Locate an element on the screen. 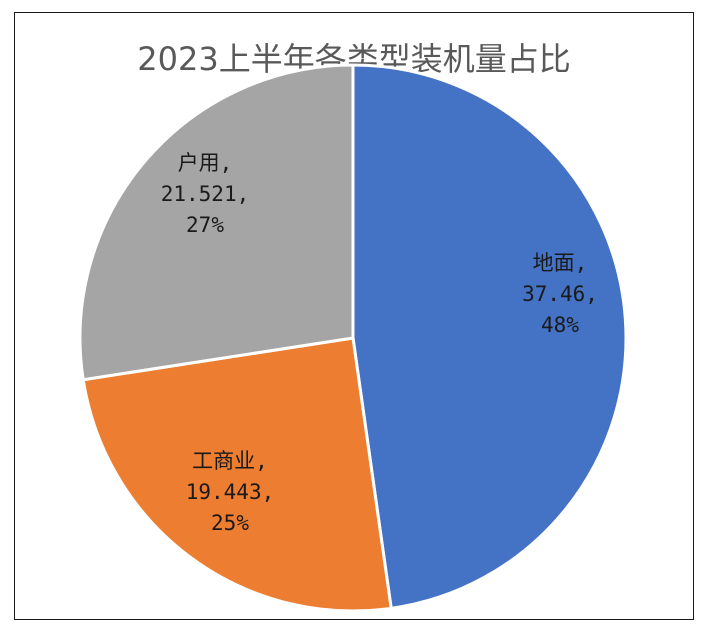 The image size is (708, 638). data-label-2-line-2: 27% is located at coordinates (205, 225).